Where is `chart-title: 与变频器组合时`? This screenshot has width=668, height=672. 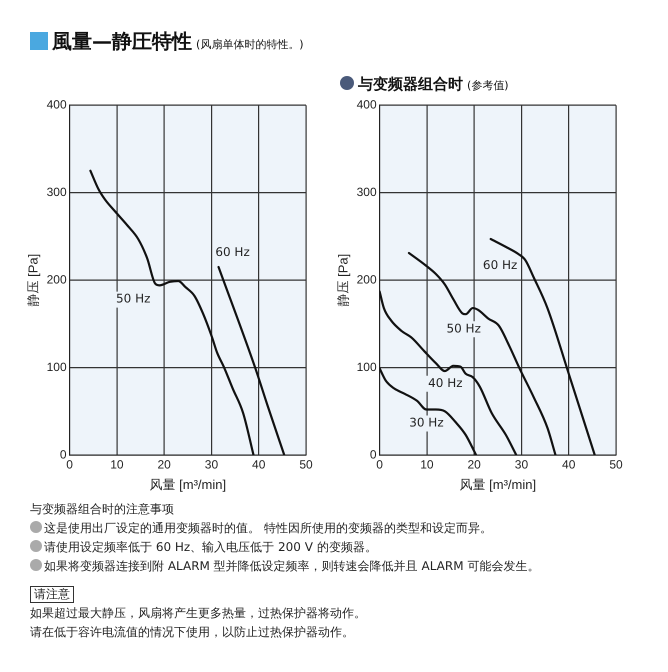 chart-title: 与变频器组合时 is located at coordinates (410, 84).